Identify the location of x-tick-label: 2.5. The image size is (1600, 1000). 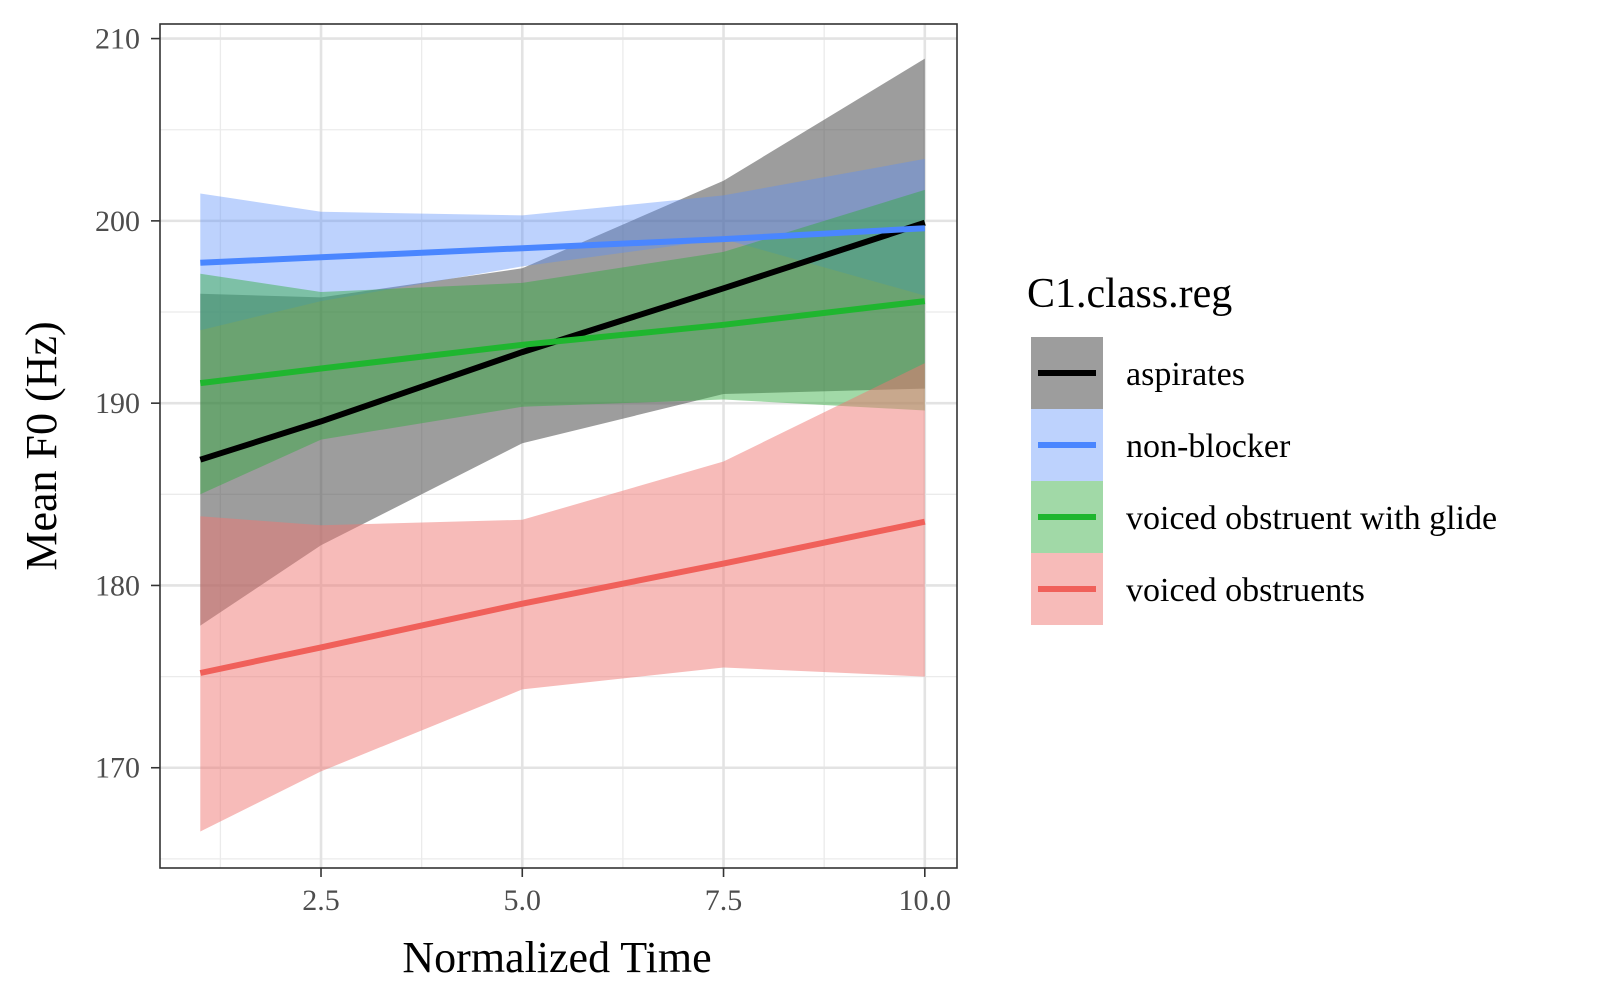
(321, 900).